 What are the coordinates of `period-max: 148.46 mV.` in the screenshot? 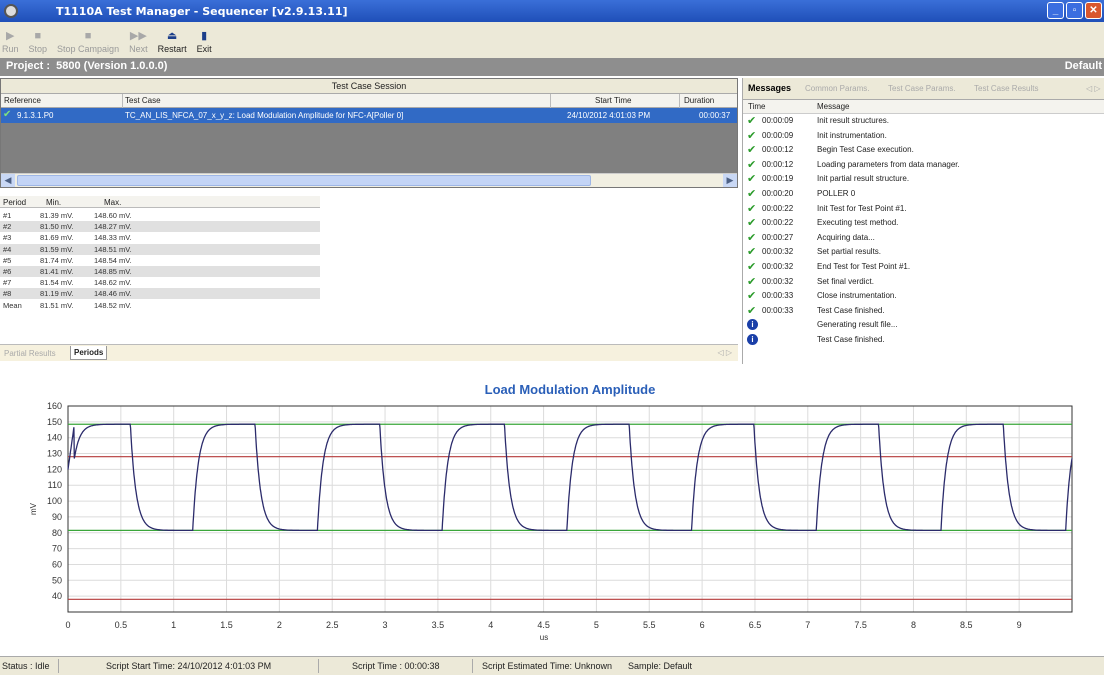 It's located at (113, 294).